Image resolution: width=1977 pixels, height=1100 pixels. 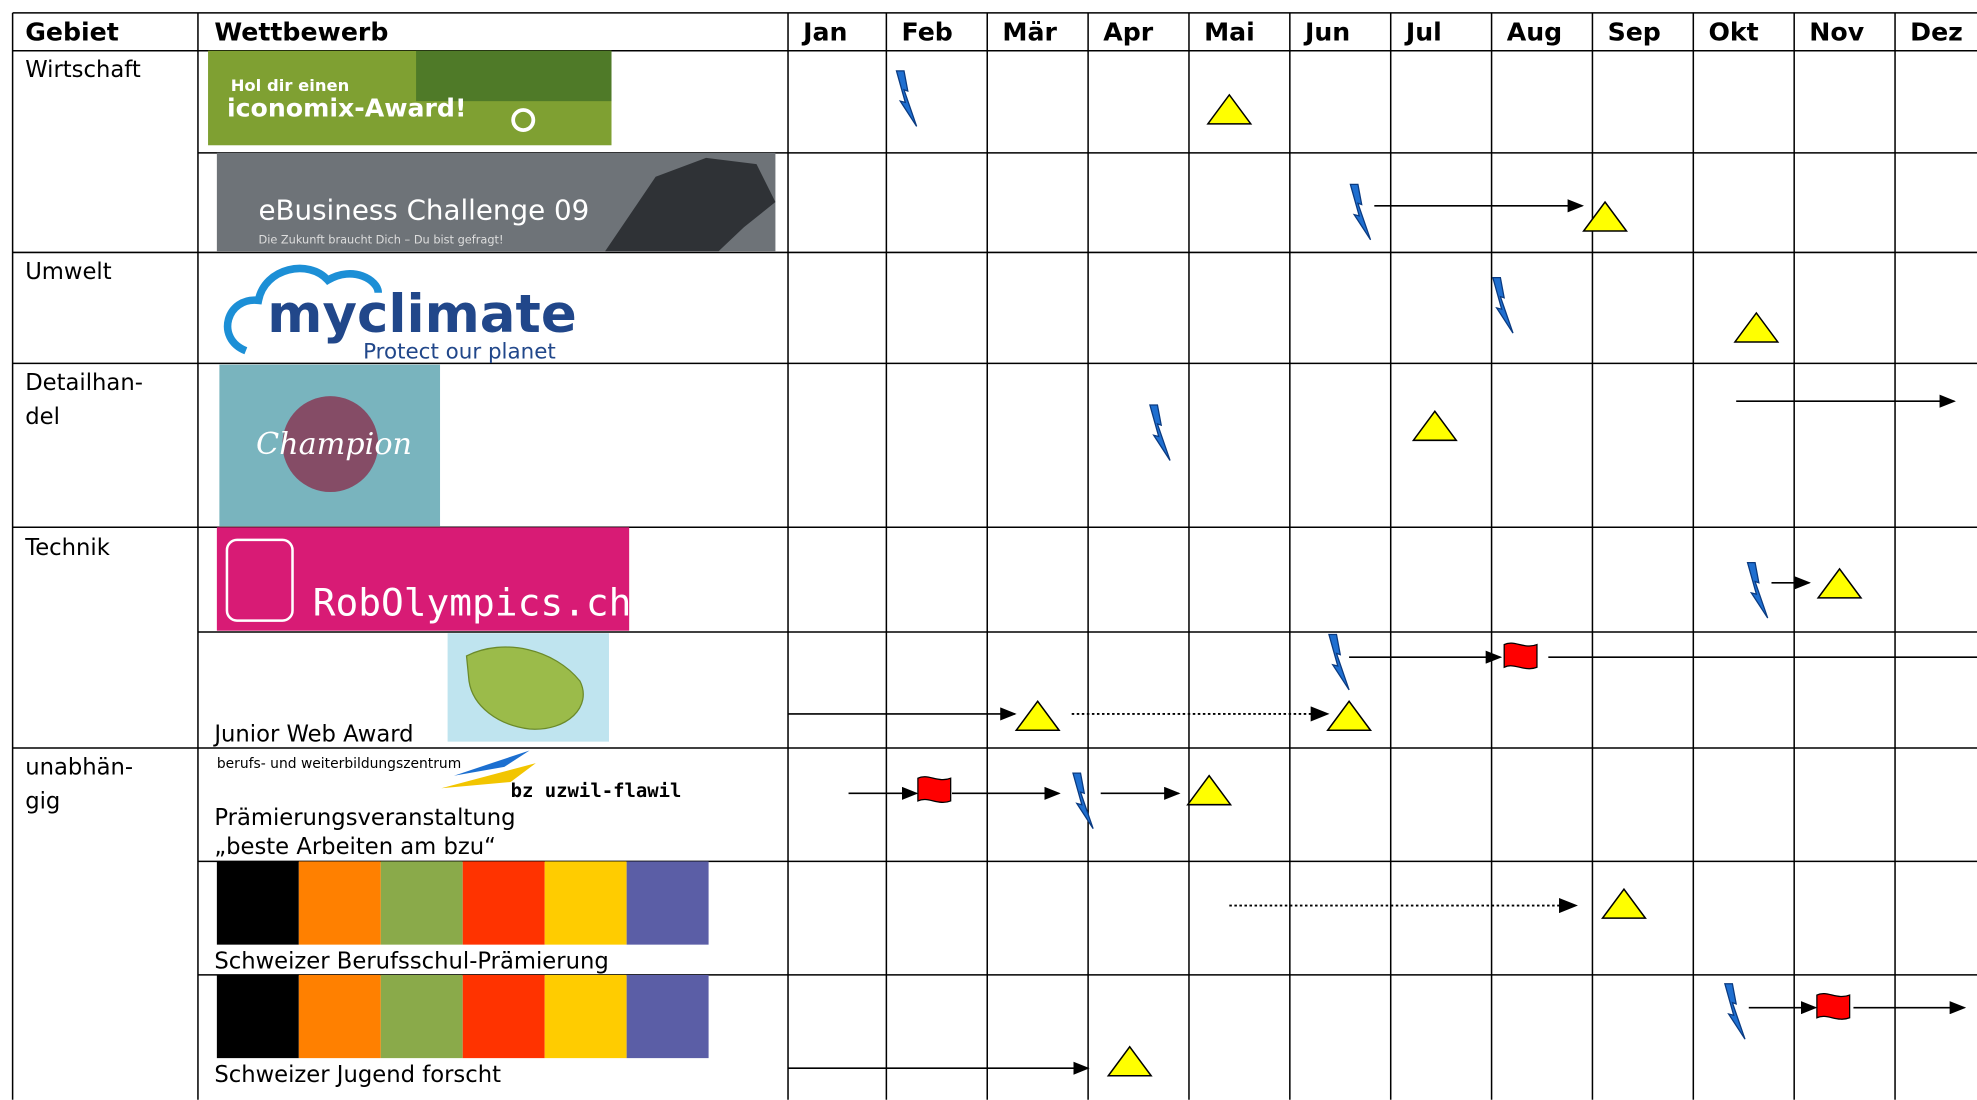 I want to click on logo-text: Protect our planet, so click(x=459, y=351).